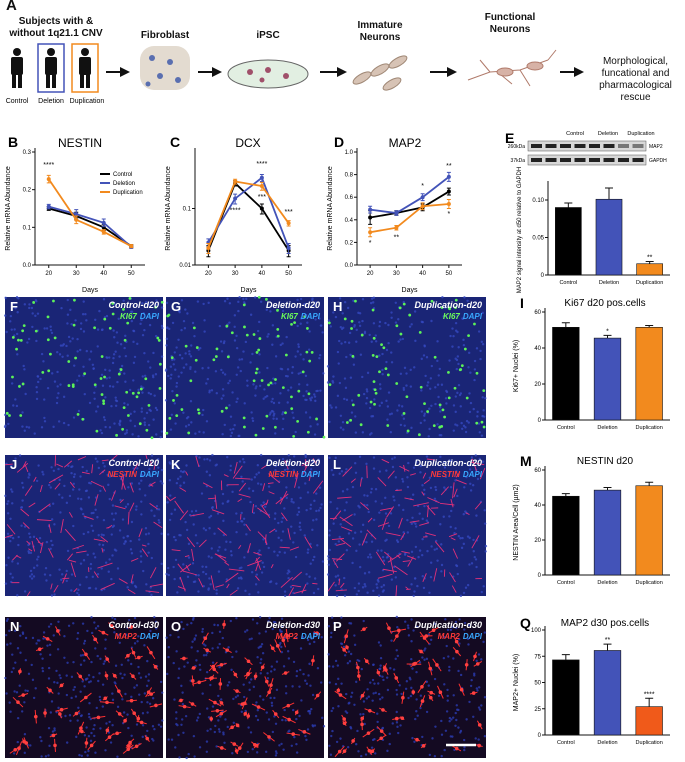  Describe the element at coordinates (293, 625) in the screenshot. I see `image-label: Deletion-d30` at that location.